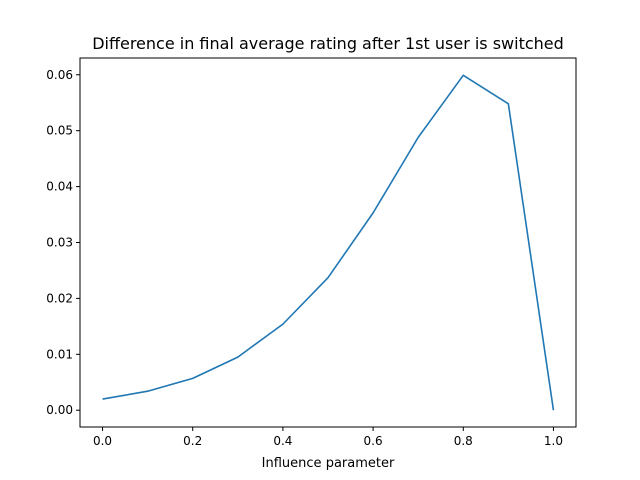  I want to click on x-tick-label: 0.4, so click(282, 441).